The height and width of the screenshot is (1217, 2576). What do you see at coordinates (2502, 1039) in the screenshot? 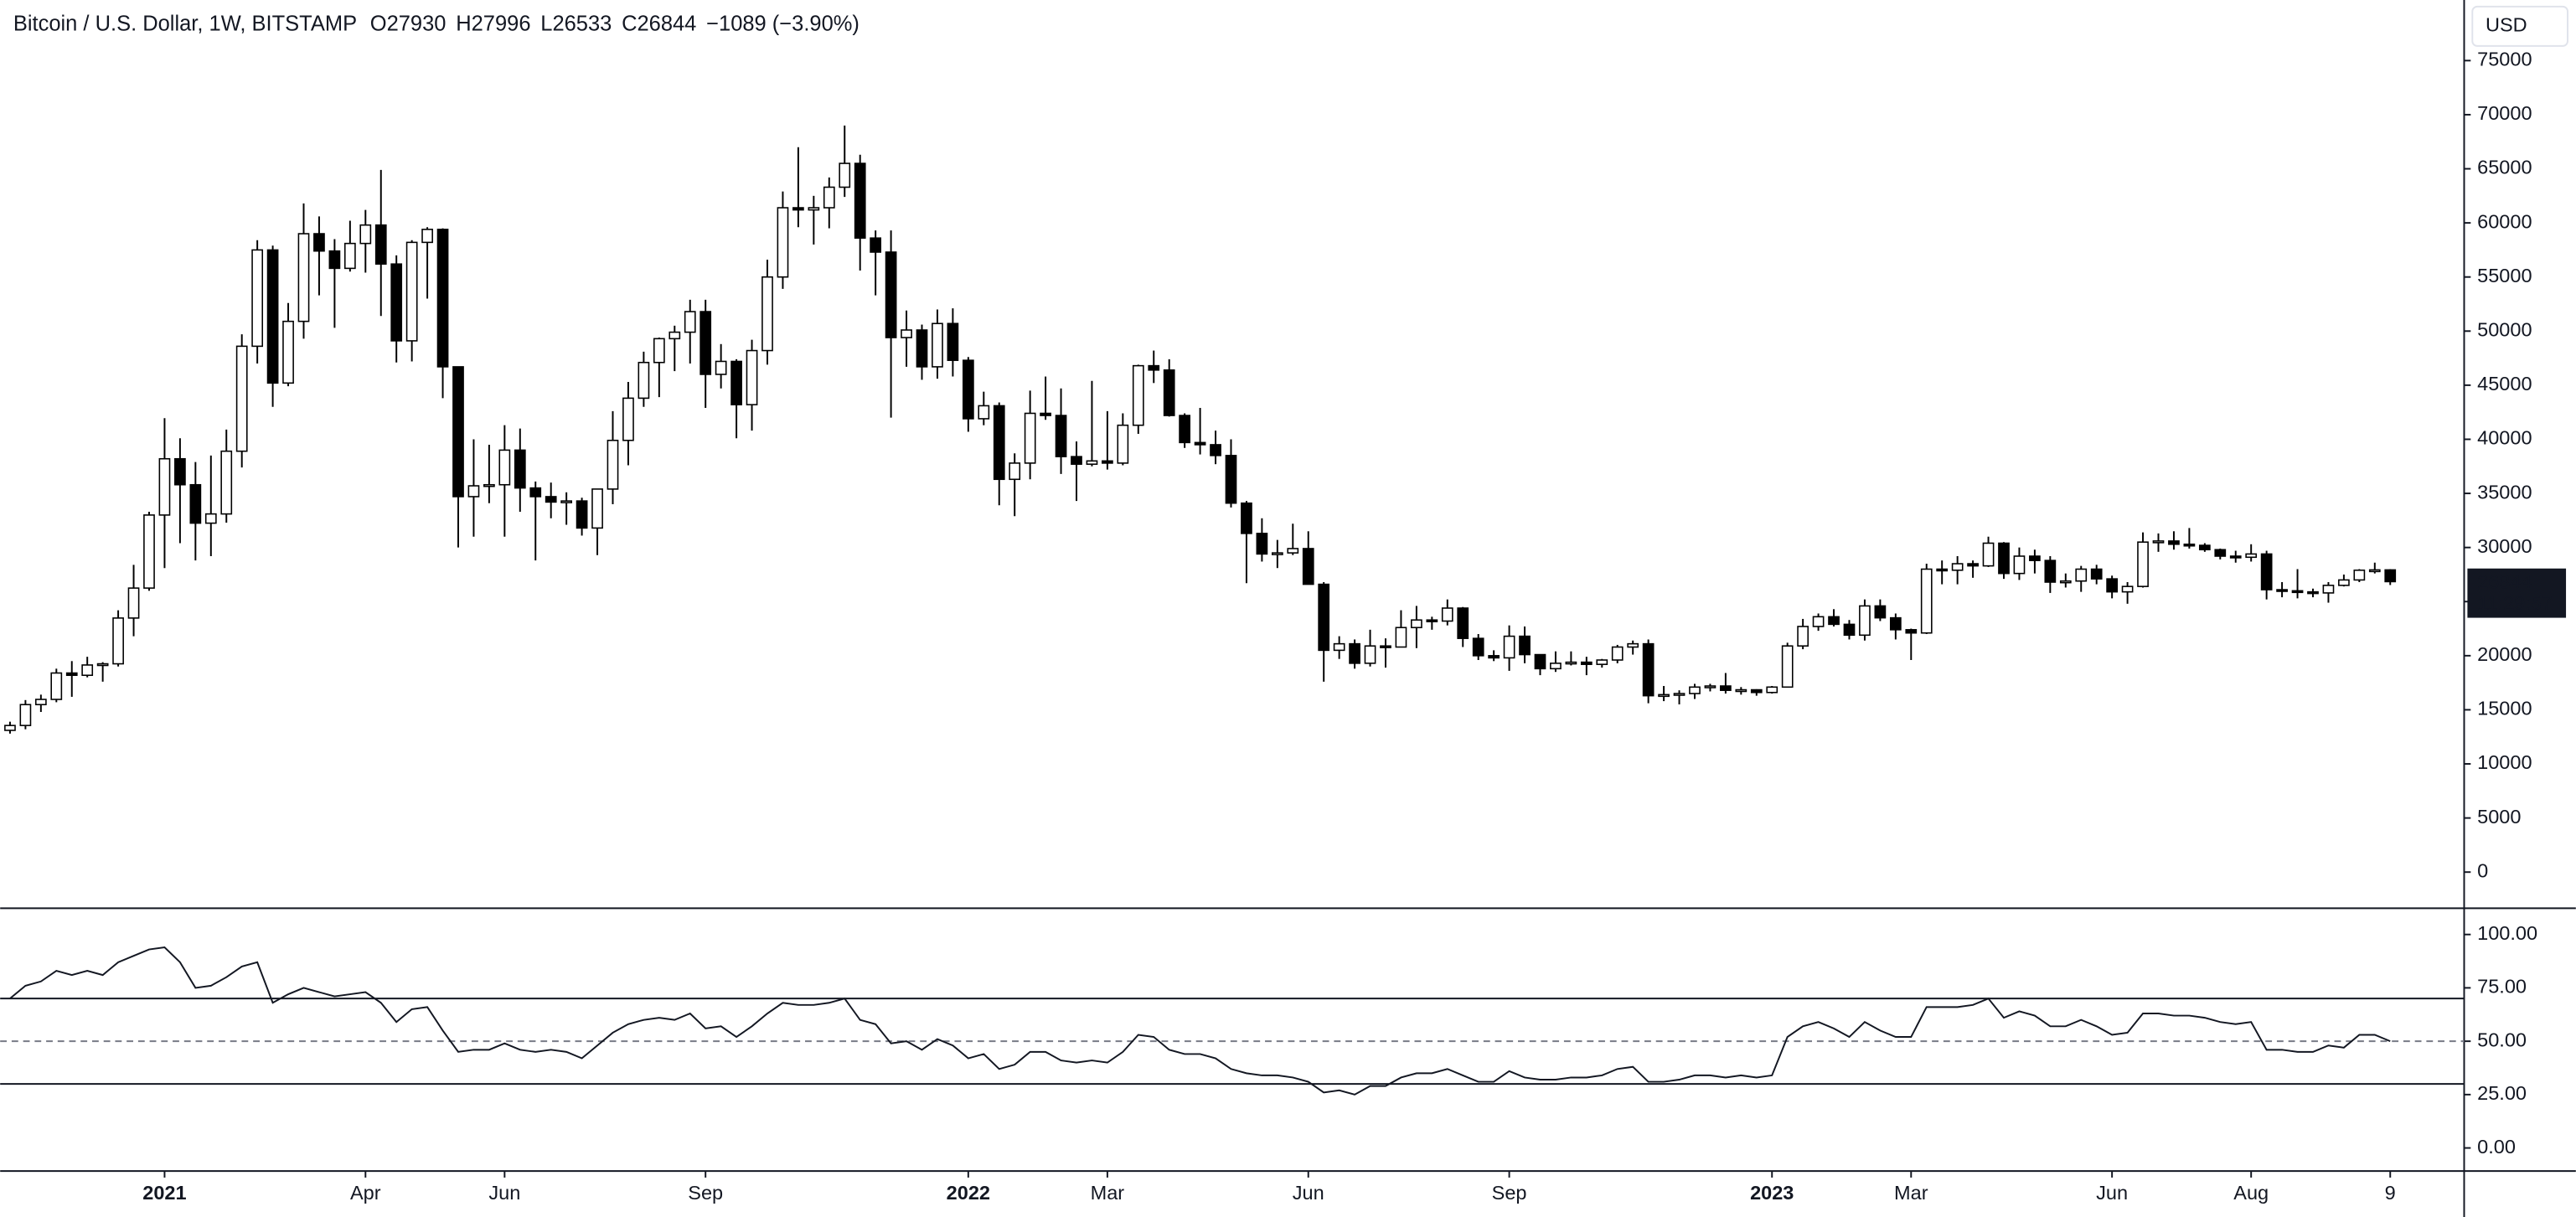
I see `y-tick-label: 50.00` at bounding box center [2502, 1039].